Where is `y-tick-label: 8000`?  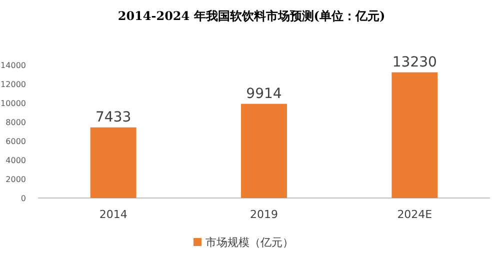 y-tick-label: 8000 is located at coordinates (16, 122).